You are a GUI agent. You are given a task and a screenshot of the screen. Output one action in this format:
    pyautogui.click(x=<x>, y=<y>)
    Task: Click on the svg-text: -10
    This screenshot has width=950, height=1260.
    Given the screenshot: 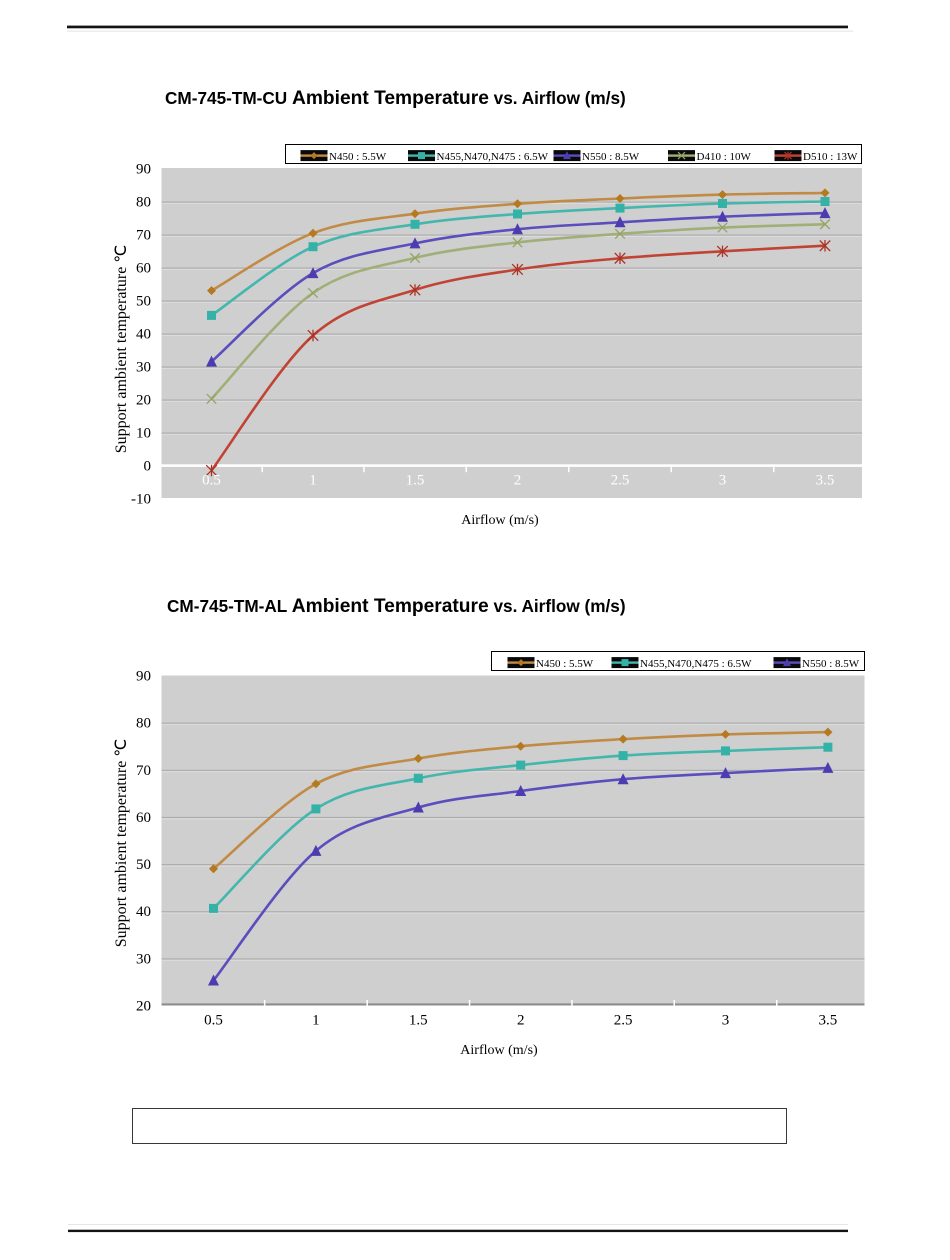 What is the action you would take?
    pyautogui.click(x=141, y=500)
    